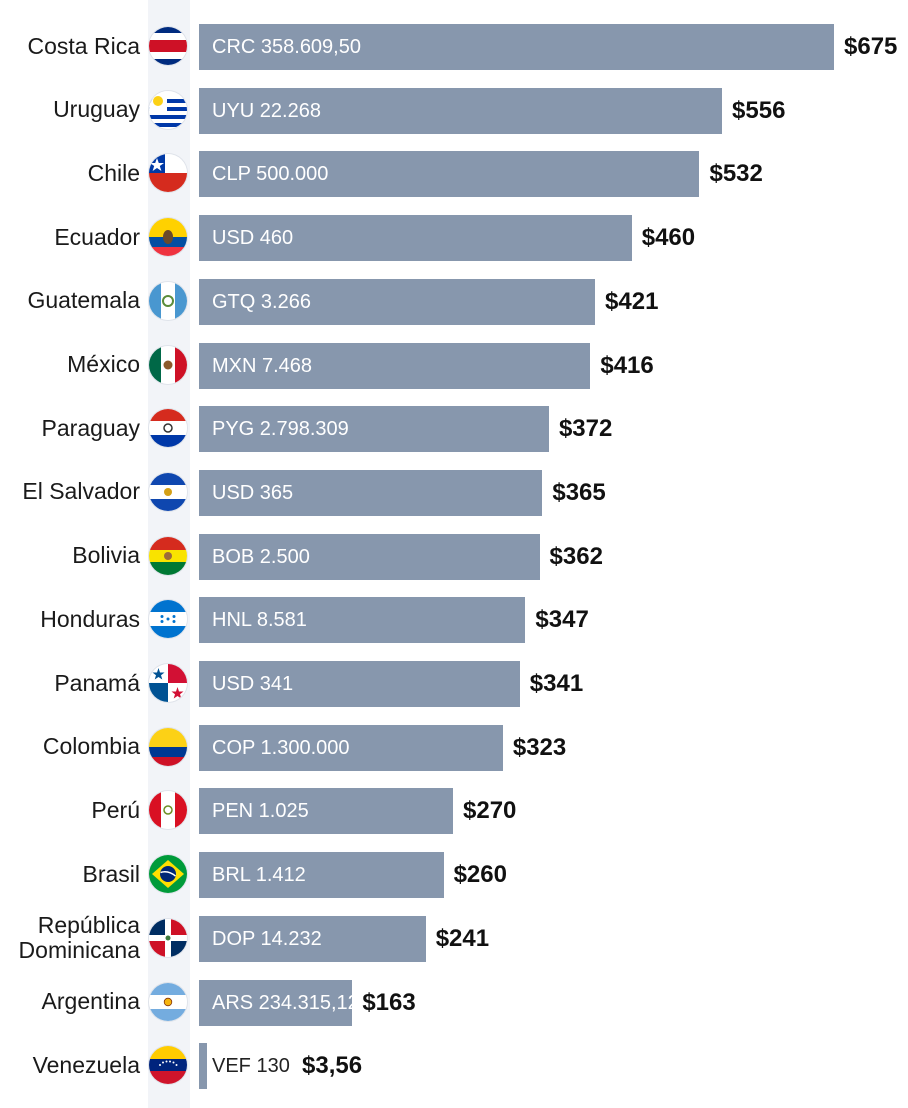 Image resolution: width=908 pixels, height=1108 pixels. I want to click on local-currency-label: CRC 358.609,50, so click(286, 47).